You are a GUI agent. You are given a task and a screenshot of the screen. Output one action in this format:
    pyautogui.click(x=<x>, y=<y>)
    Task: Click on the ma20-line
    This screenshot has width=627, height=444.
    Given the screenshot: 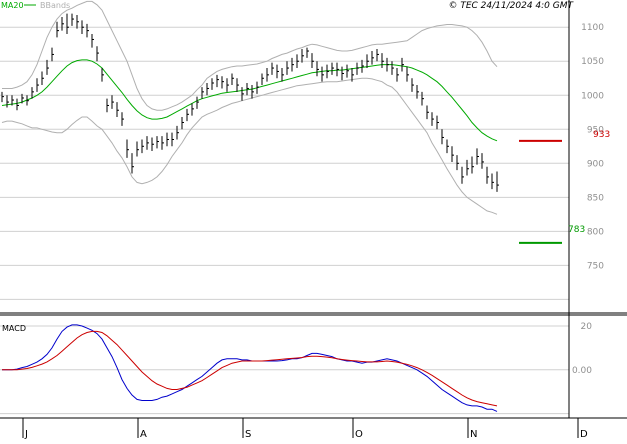 What is the action you would take?
    pyautogui.click(x=249, y=100)
    